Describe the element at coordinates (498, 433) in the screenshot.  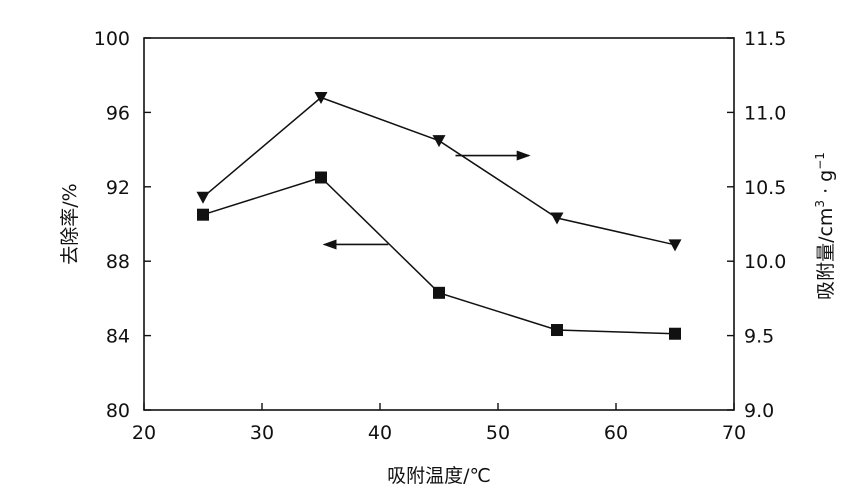
I see `x-tick-label: 50` at that location.